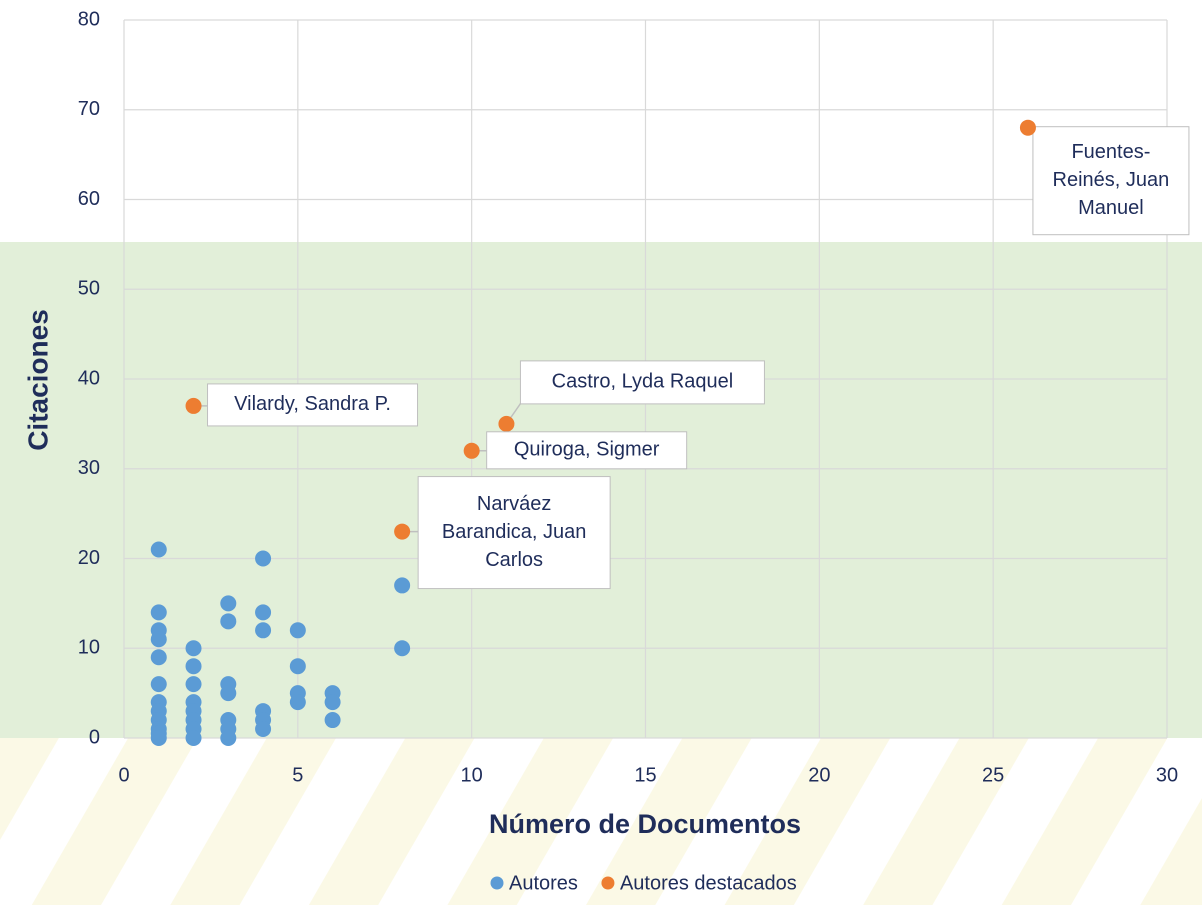  I want to click on x-tick-label: 20, so click(819, 775).